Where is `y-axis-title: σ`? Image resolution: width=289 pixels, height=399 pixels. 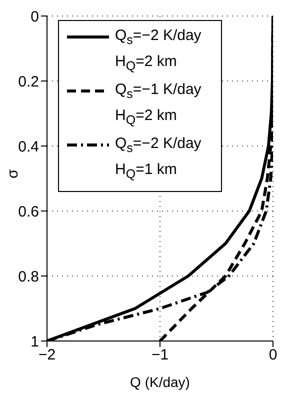 y-axis-title: σ is located at coordinates (13, 173).